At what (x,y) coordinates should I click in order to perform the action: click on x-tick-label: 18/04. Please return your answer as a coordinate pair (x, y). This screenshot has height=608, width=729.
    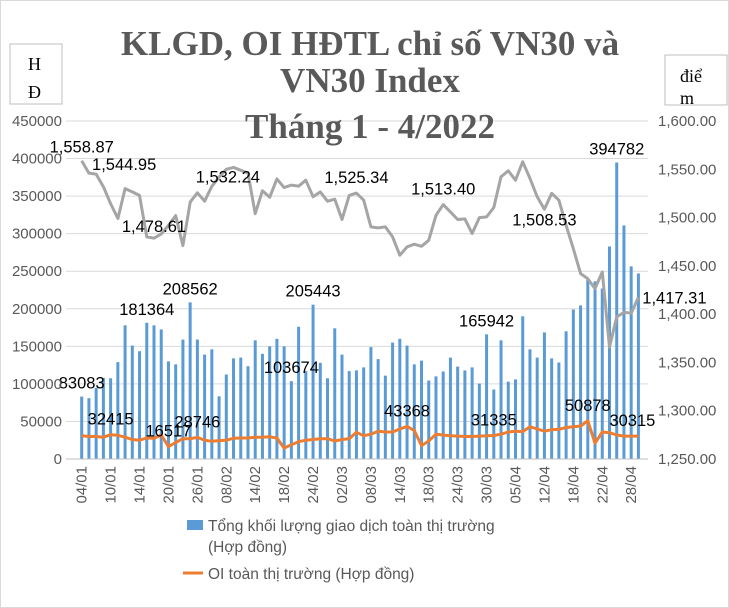
    Looking at the image, I should click on (573, 485).